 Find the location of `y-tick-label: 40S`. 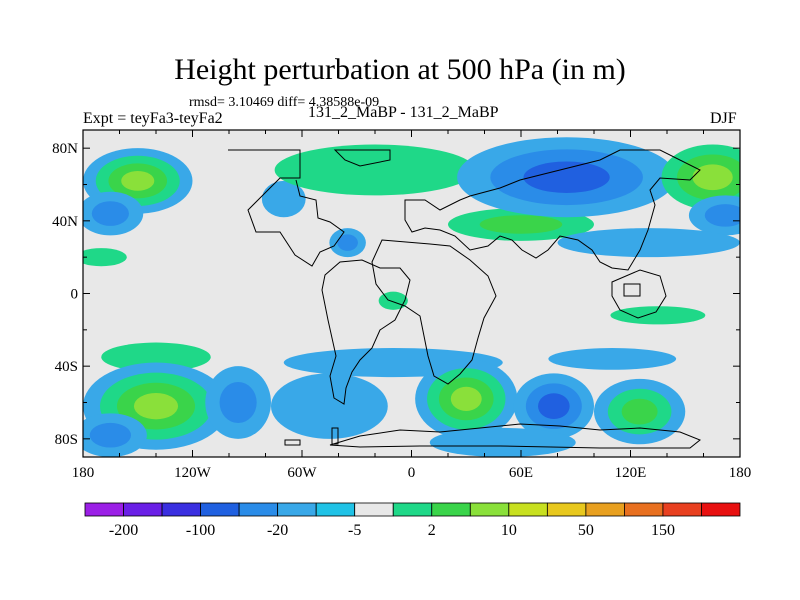

y-tick-label: 40S is located at coordinates (66, 367).